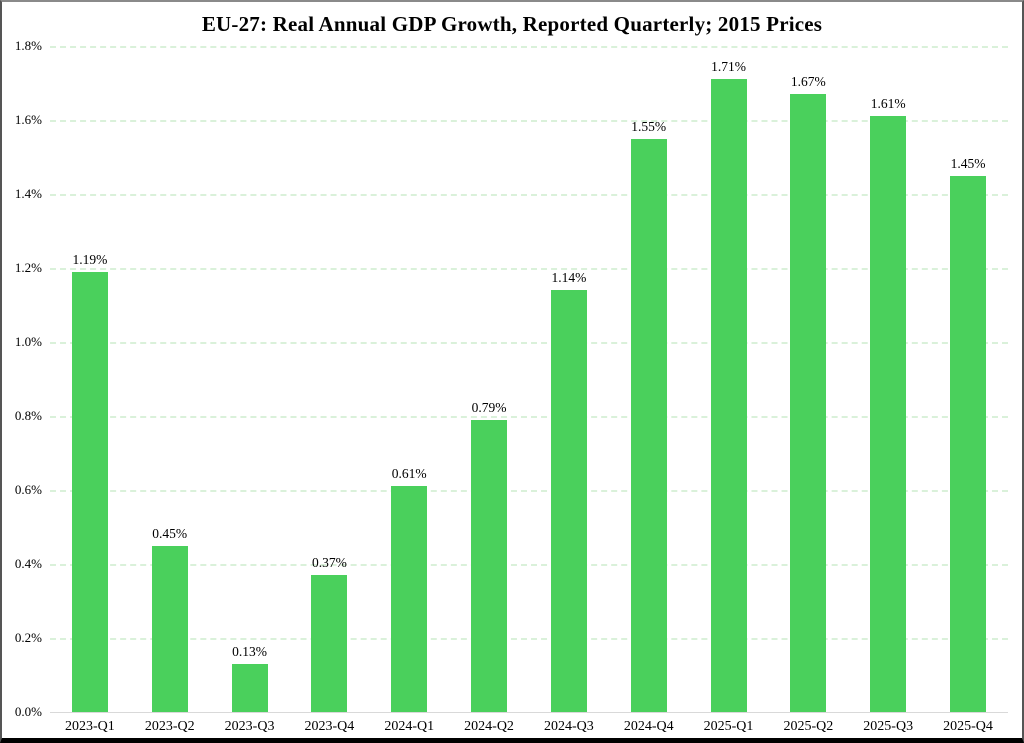  Describe the element at coordinates (648, 726) in the screenshot. I see `x-tick-label: 2024-Q4` at that location.